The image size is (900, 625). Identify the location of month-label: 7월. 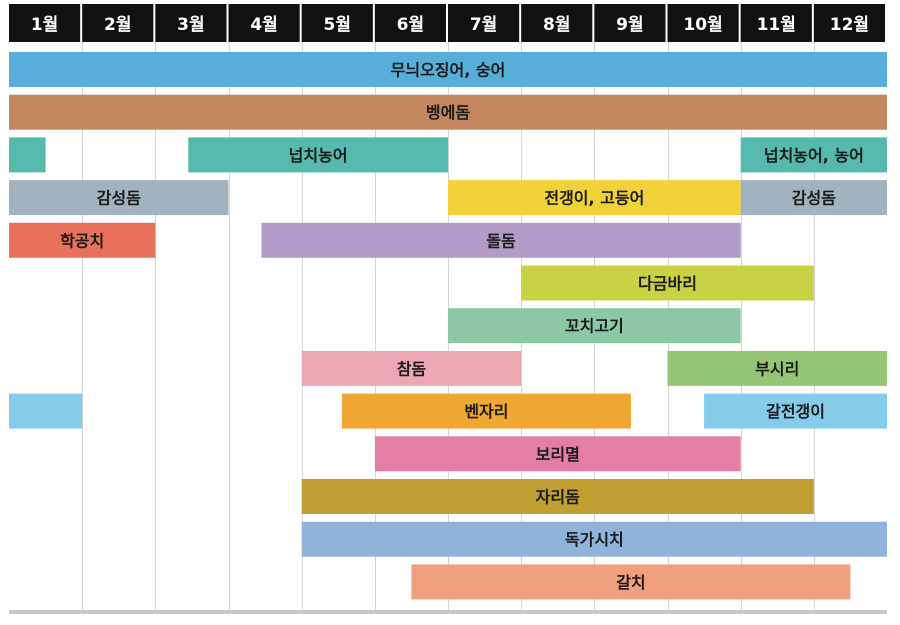
(483, 25).